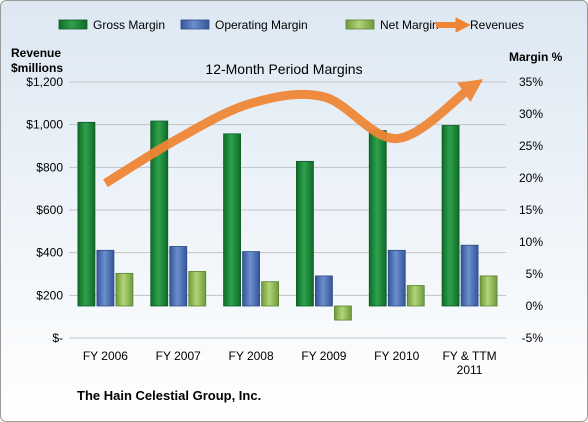  What do you see at coordinates (44, 82) in the screenshot?
I see `left-tick-label: $1,200` at bounding box center [44, 82].